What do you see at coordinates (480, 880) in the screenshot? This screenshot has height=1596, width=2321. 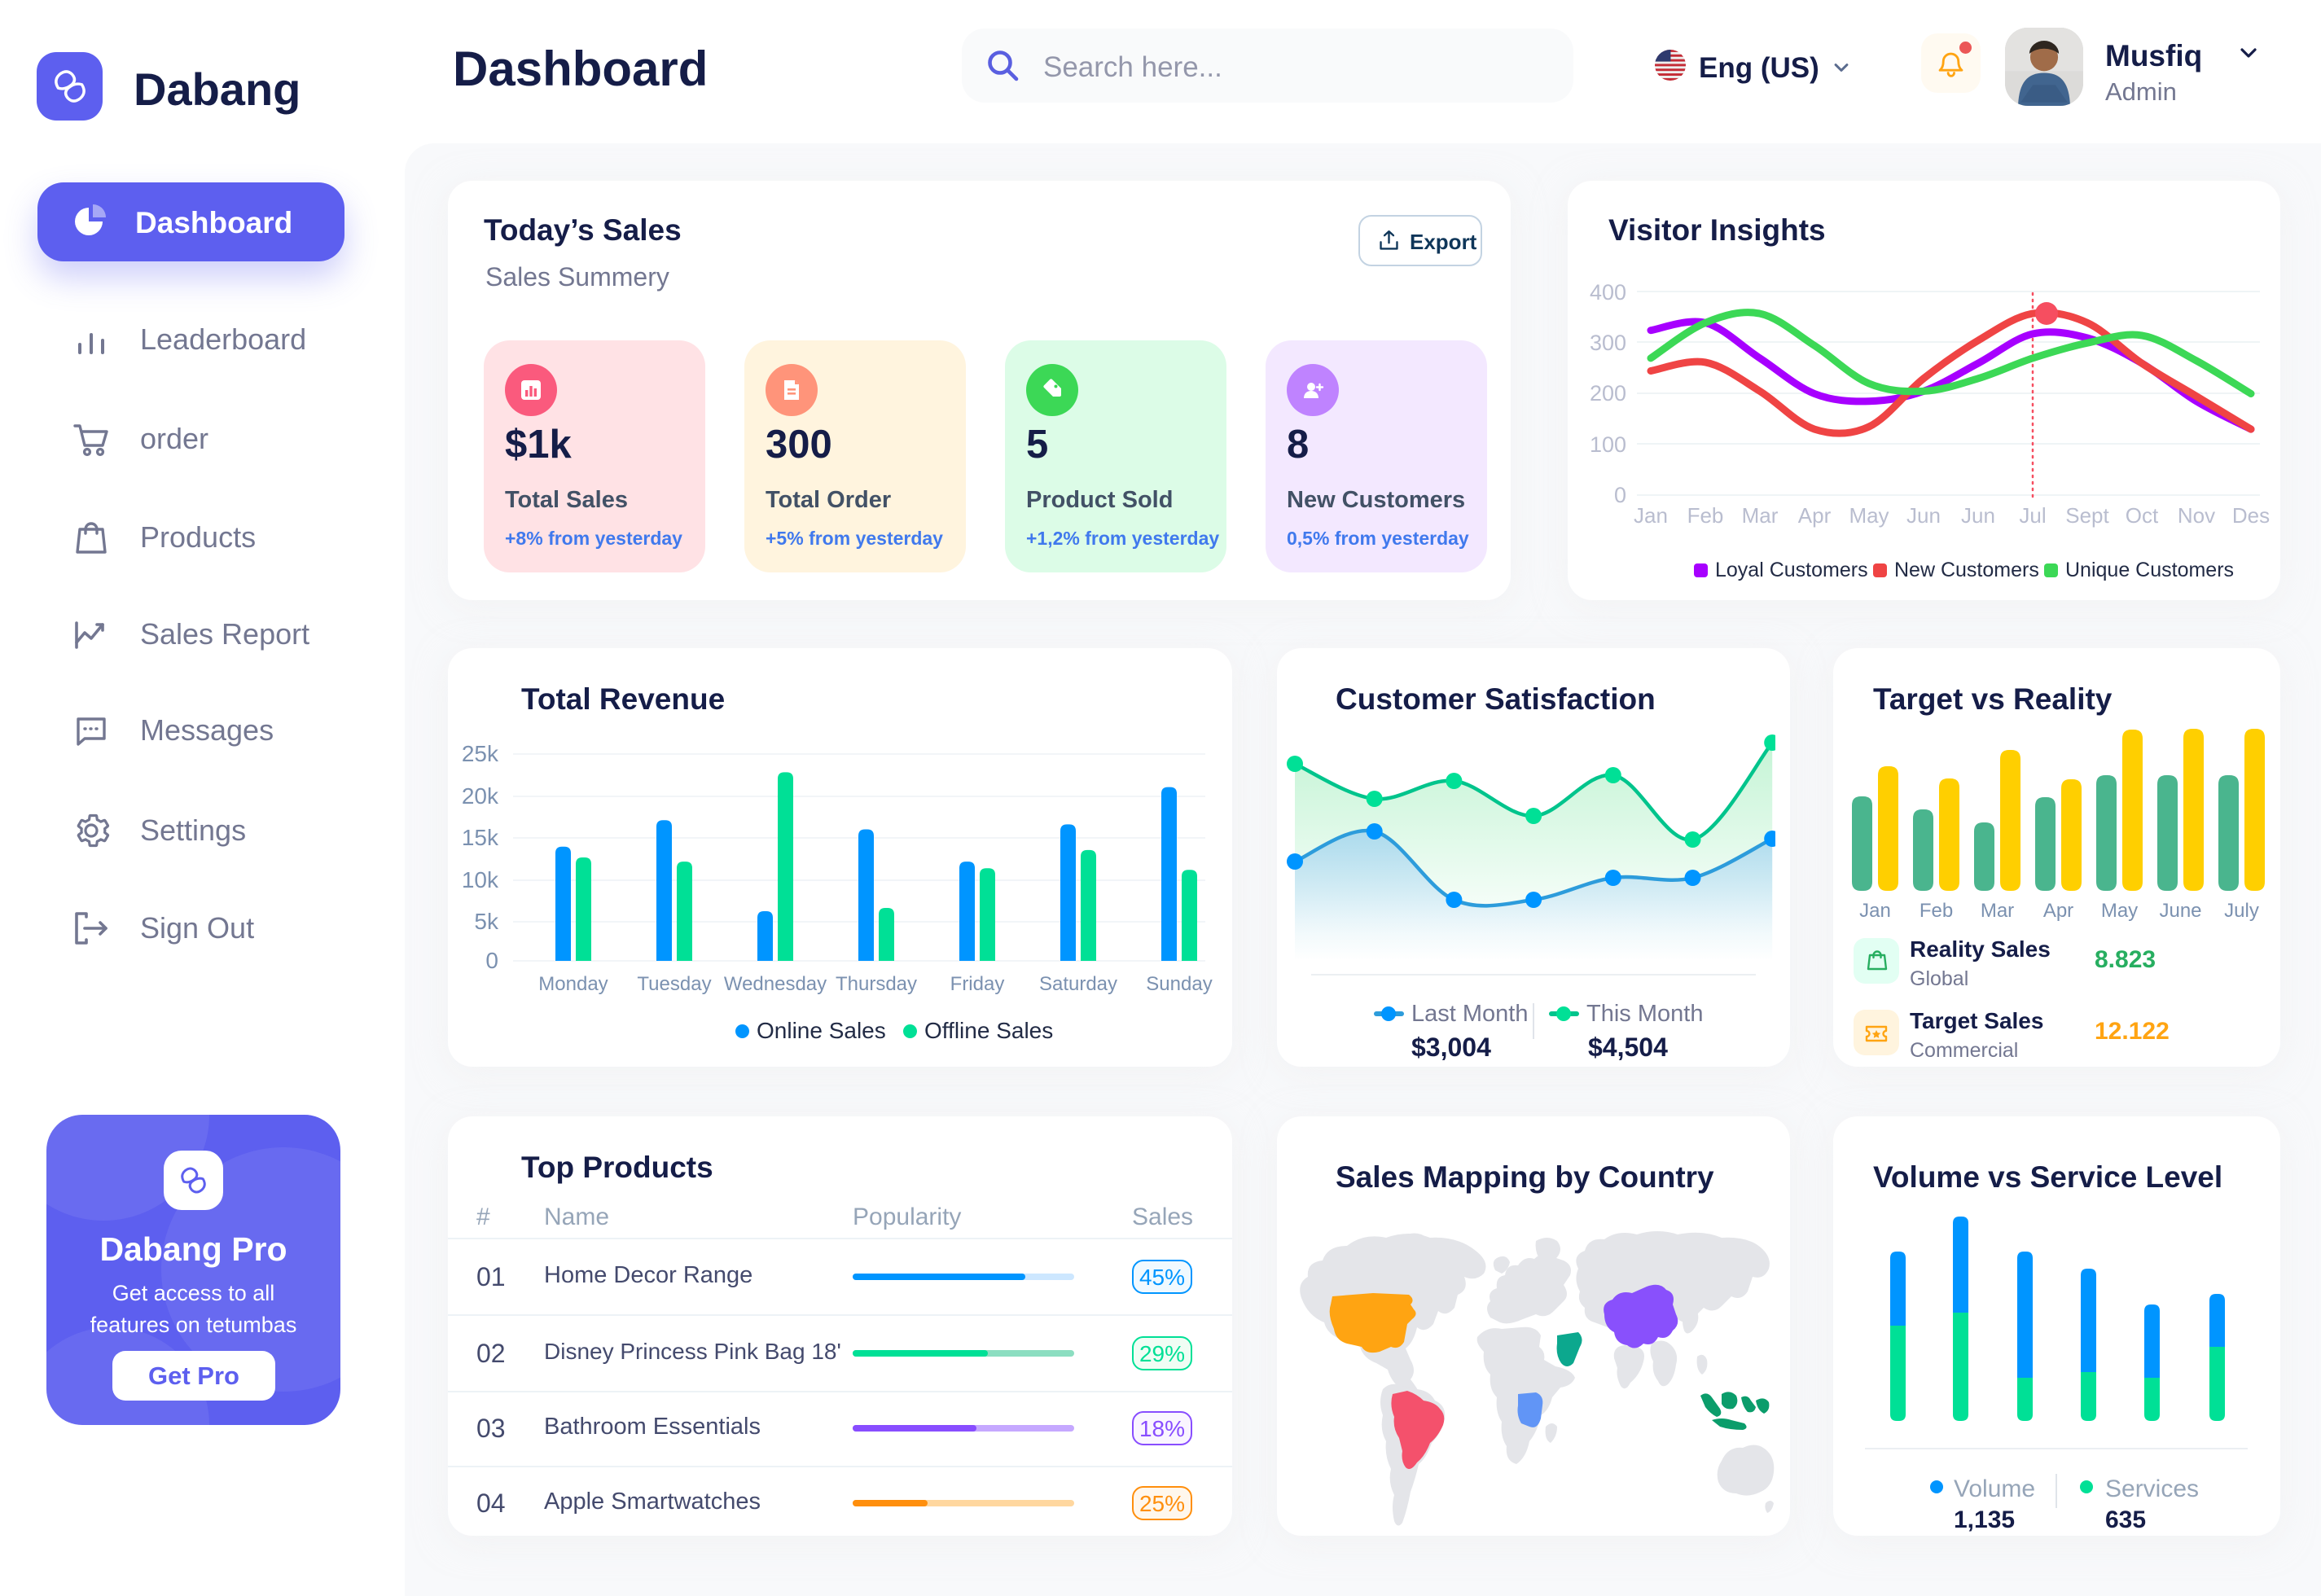 I see `svg-text: 10k` at bounding box center [480, 880].